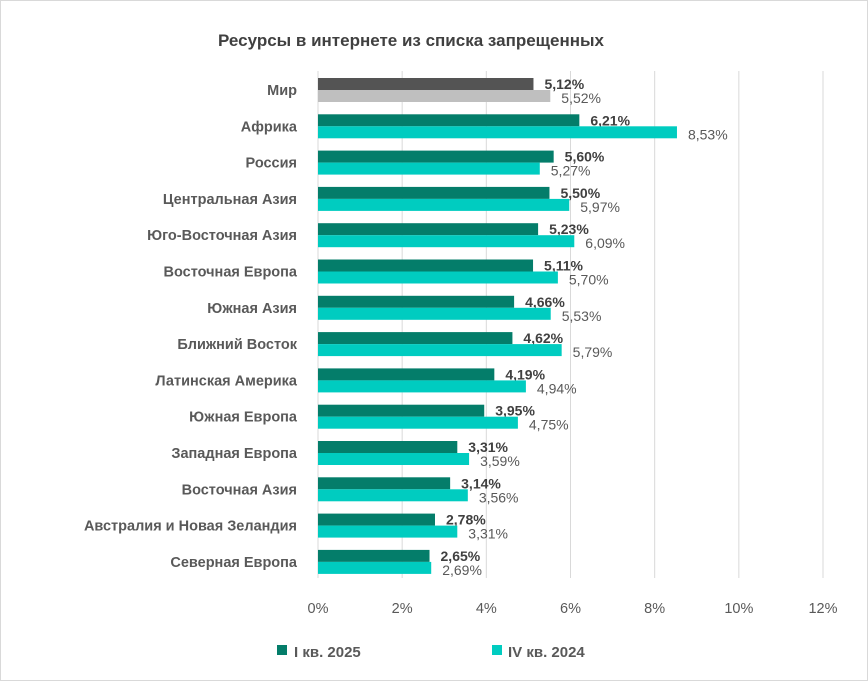 Image resolution: width=868 pixels, height=682 pixels. I want to click on data-label: 3,95%, so click(515, 411).